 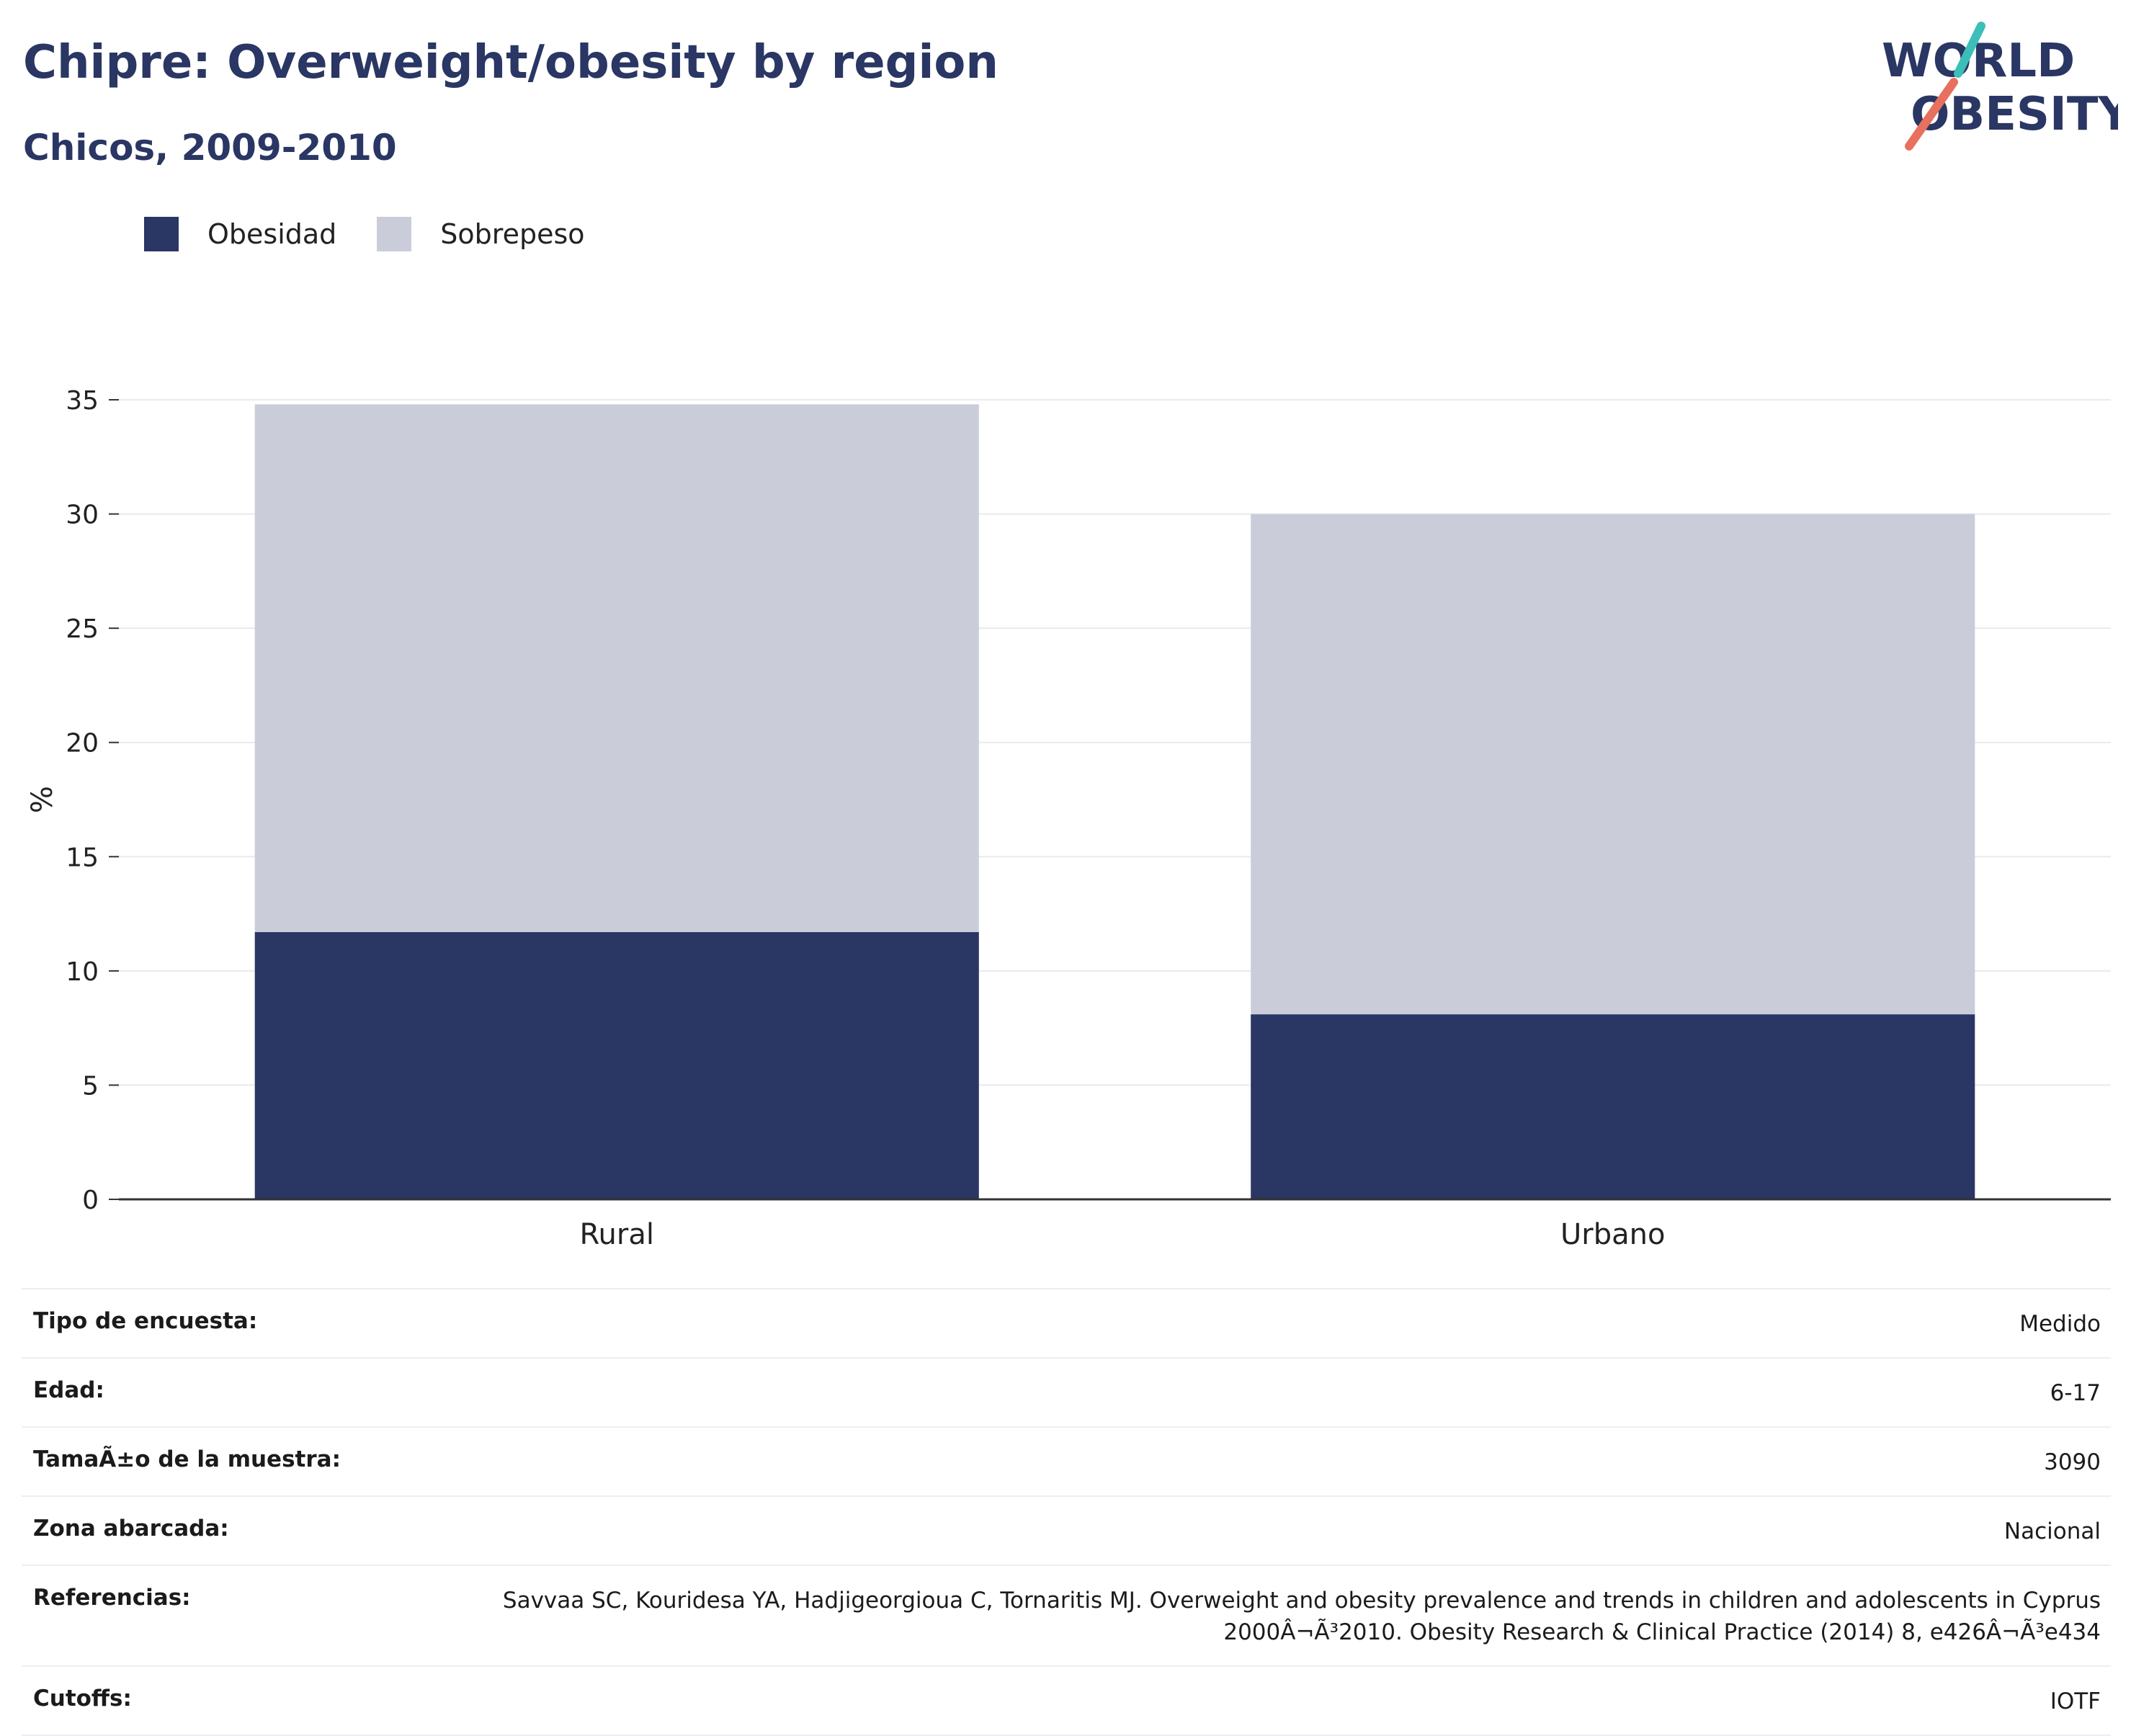 I want to click on legend-label-overweight: Sobrepeso, so click(x=513, y=234).